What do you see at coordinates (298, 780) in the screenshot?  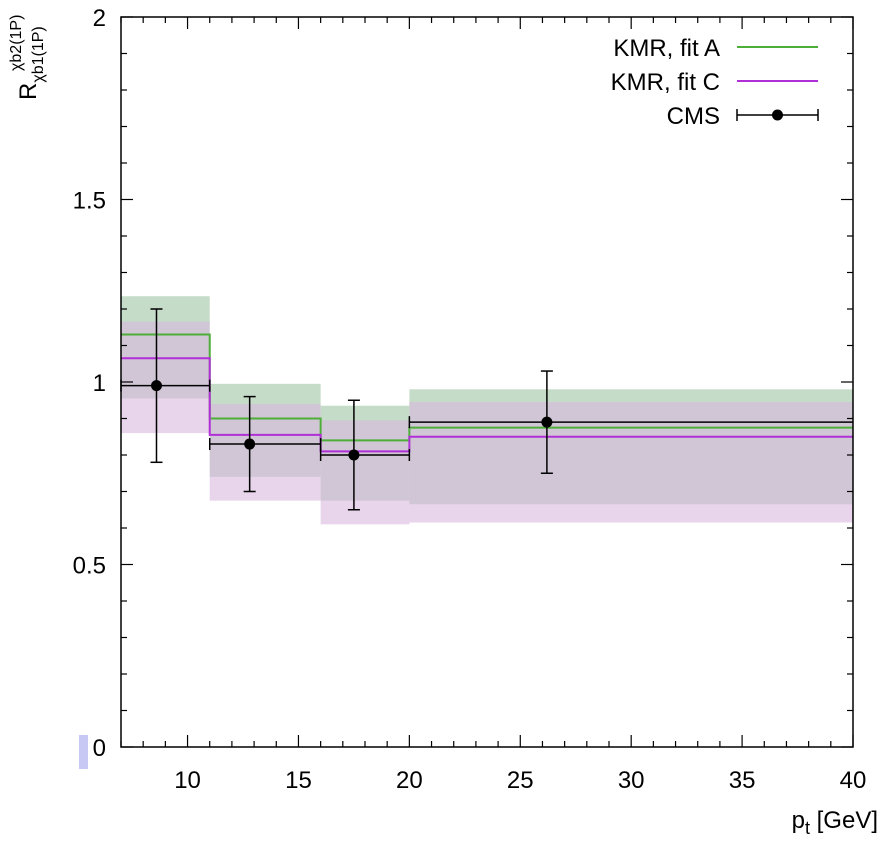 I see `x-tick-label-15: 15` at bounding box center [298, 780].